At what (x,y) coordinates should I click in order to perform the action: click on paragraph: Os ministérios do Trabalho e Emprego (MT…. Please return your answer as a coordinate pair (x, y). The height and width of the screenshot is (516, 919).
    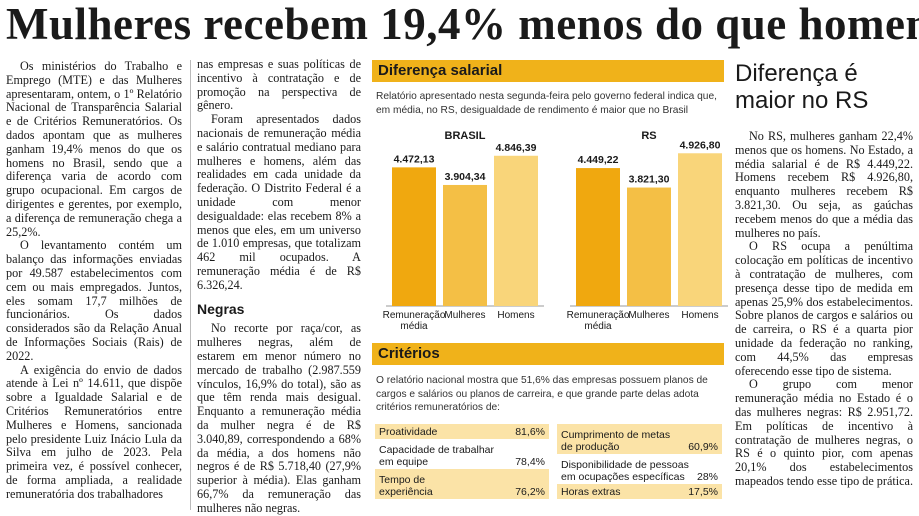
    Looking at the image, I should click on (94, 149).